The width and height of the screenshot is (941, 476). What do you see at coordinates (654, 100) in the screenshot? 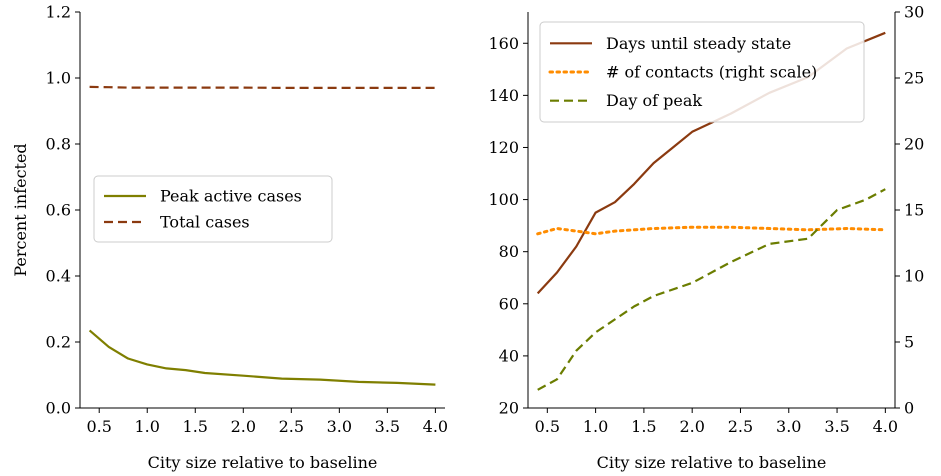
I see `legend-label: Day of peak` at bounding box center [654, 100].